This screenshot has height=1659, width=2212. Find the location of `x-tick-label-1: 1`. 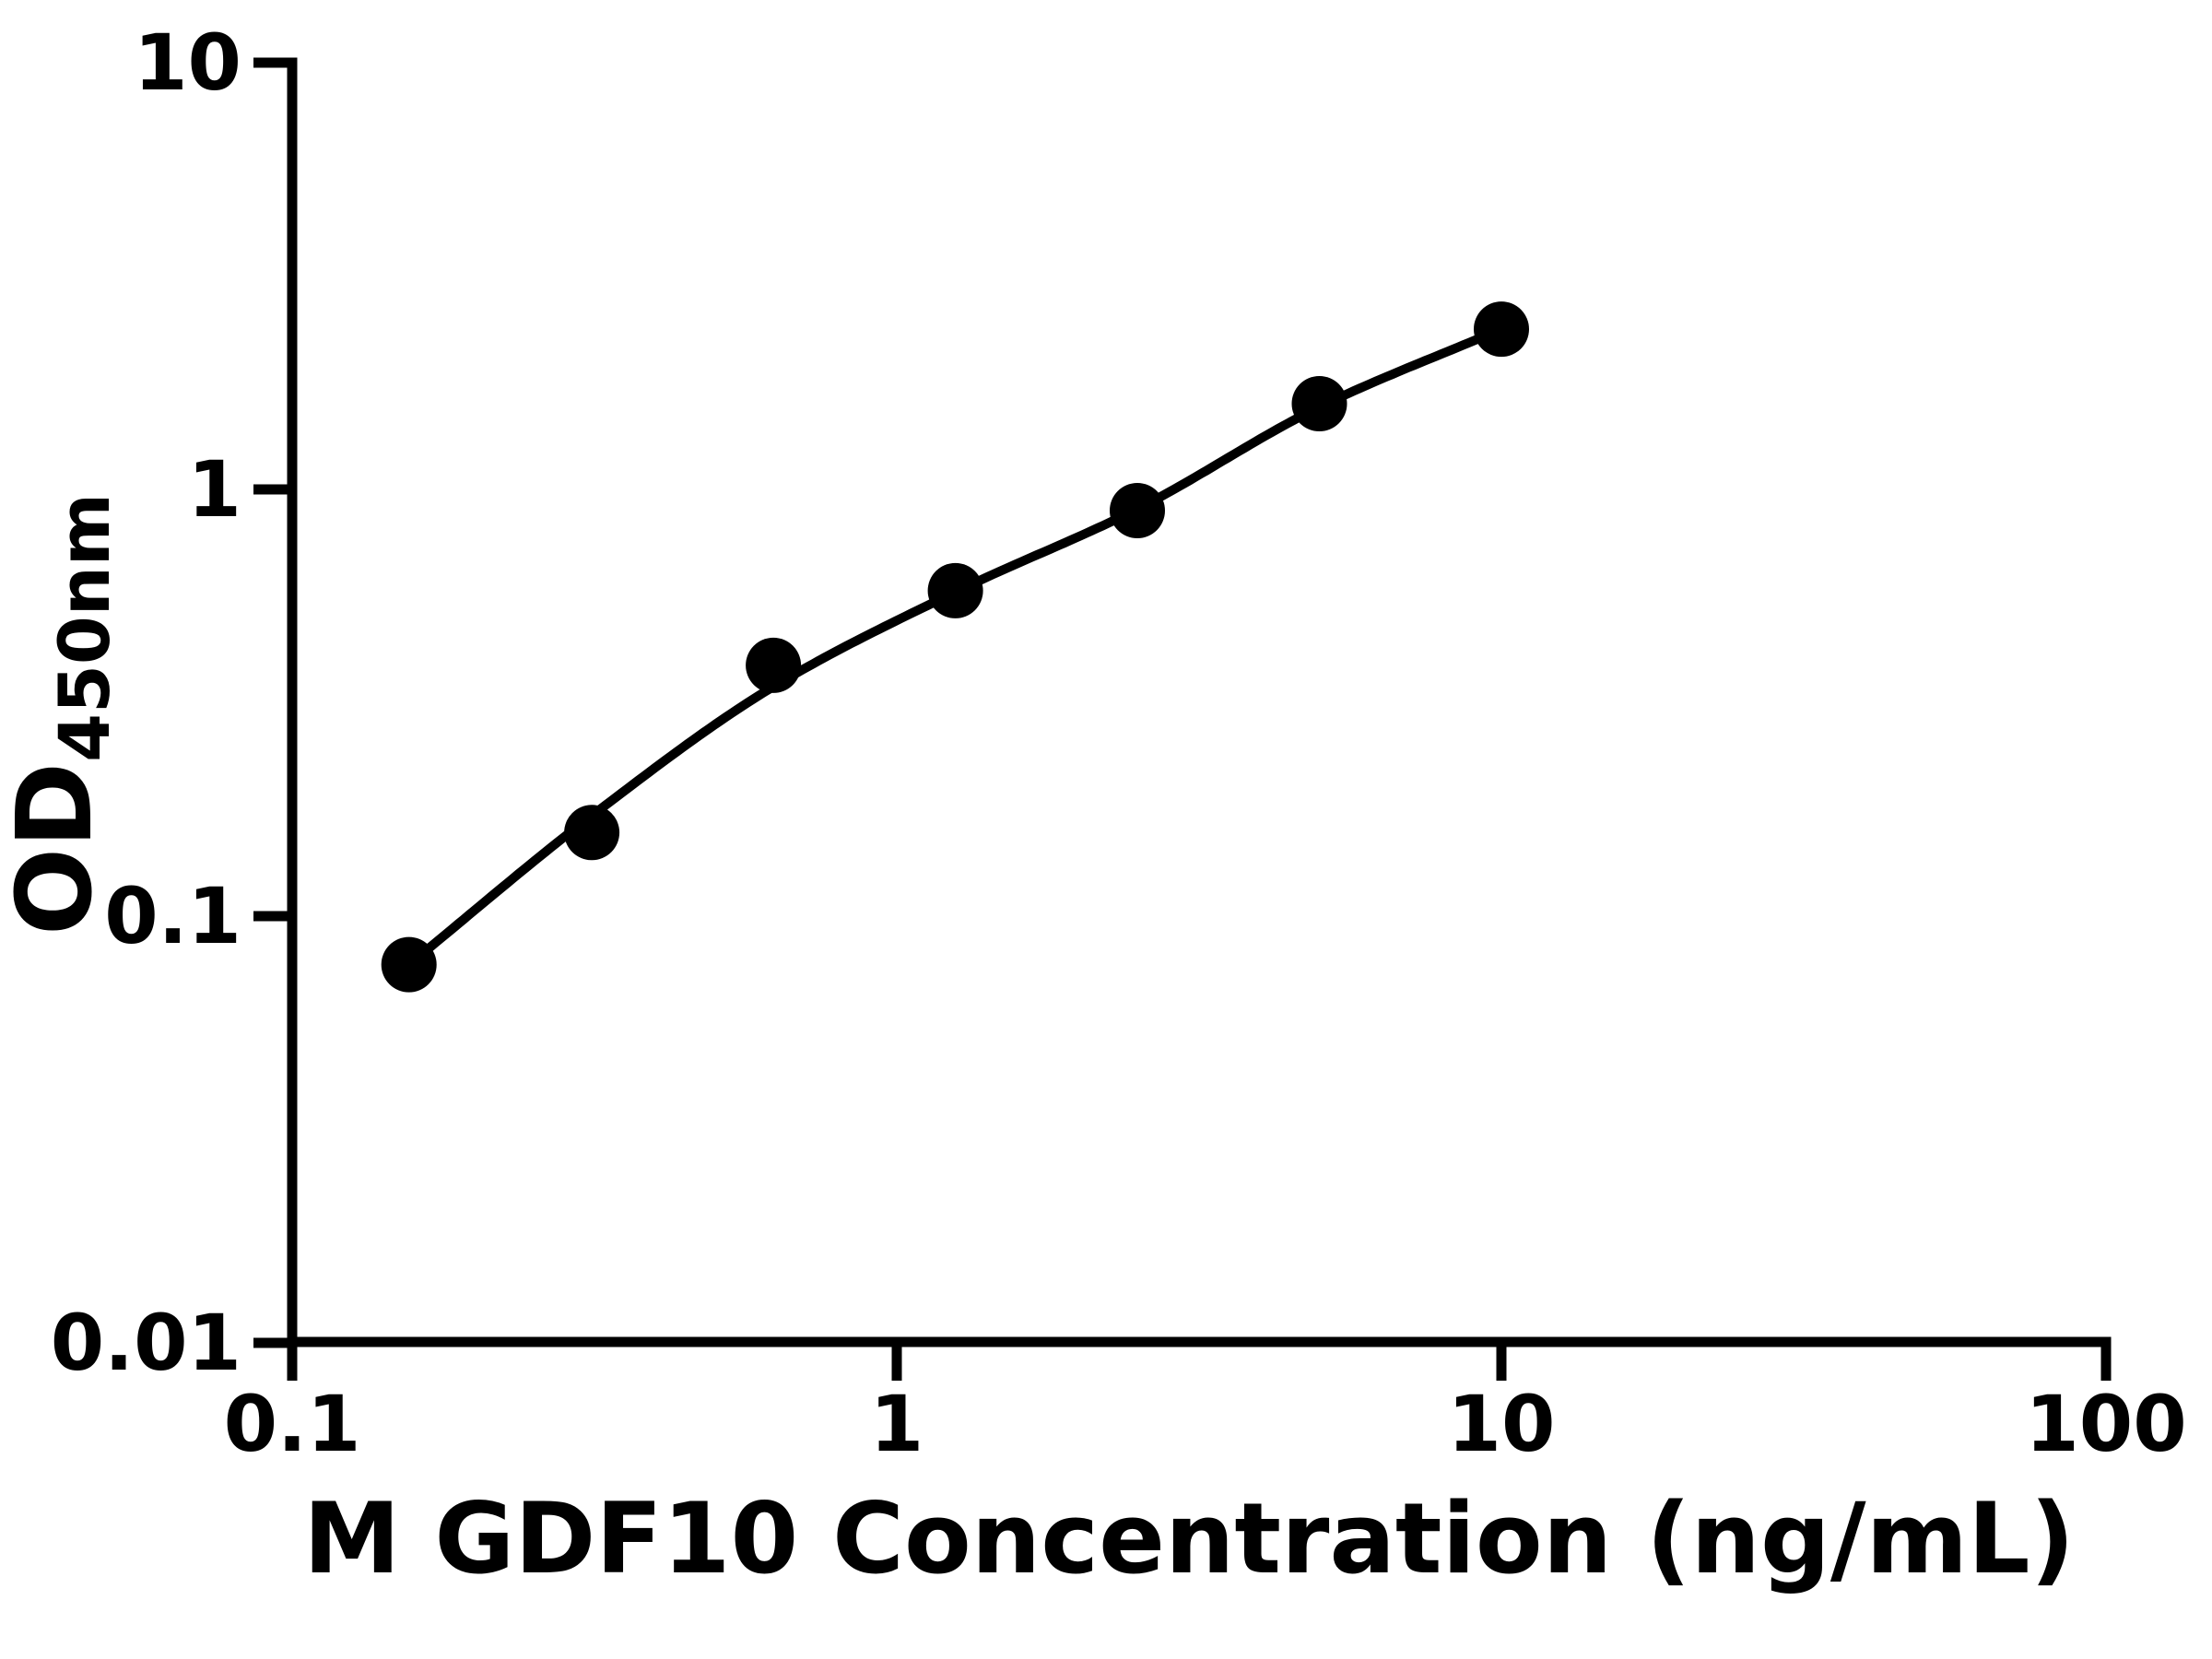

x-tick-label-1: 1 is located at coordinates (896, 1424).